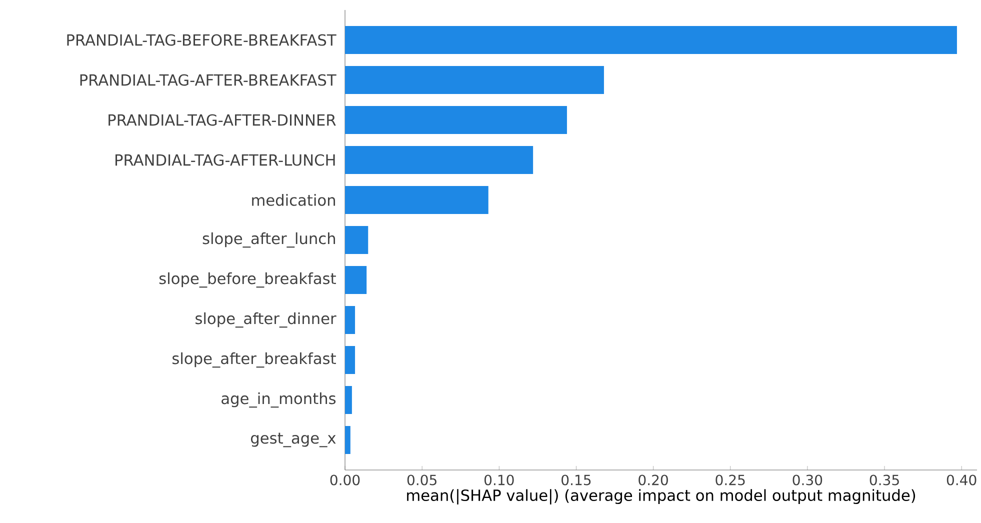  Describe the element at coordinates (247, 280) in the screenshot. I see `y-tick-label: slope_before_breakfast` at that location.